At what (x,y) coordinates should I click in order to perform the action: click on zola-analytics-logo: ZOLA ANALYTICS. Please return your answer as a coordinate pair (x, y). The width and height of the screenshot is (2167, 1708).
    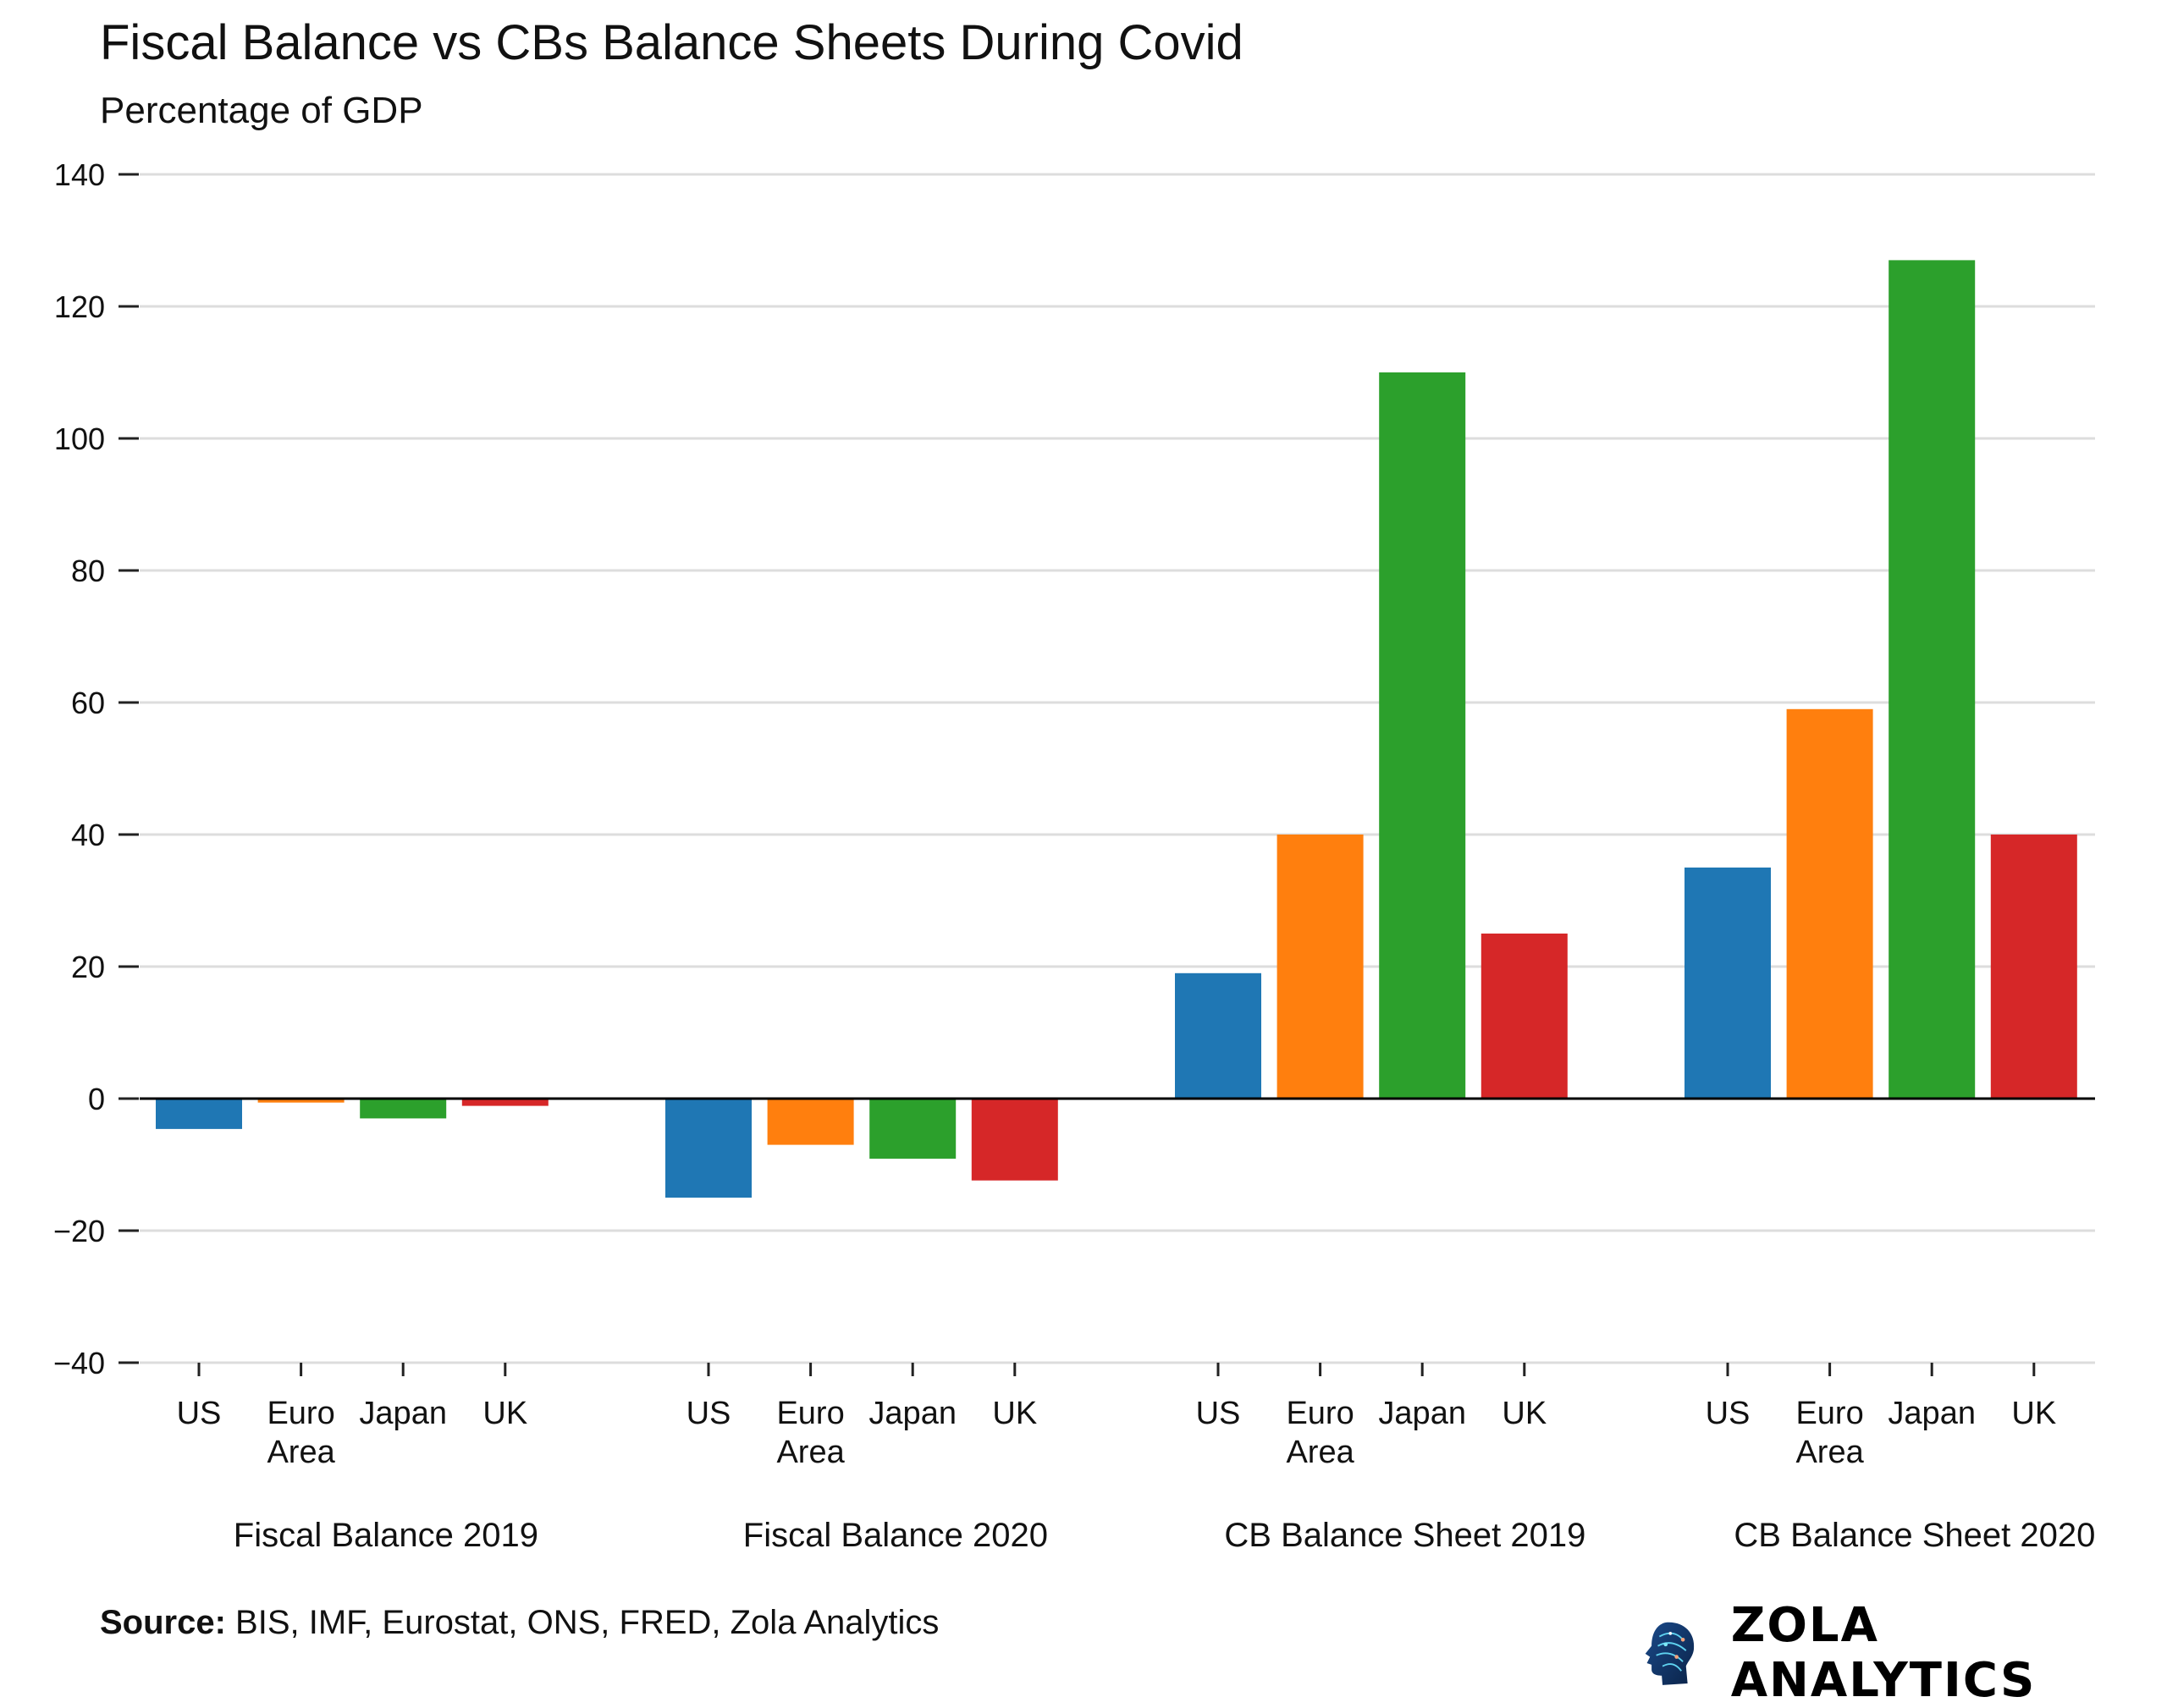
    Looking at the image, I should click on (1904, 1653).